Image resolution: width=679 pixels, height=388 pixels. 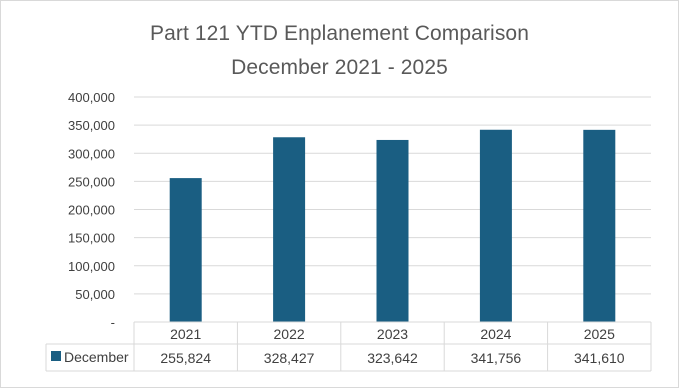 I want to click on y-tick-label: 150,000, so click(x=91, y=238).